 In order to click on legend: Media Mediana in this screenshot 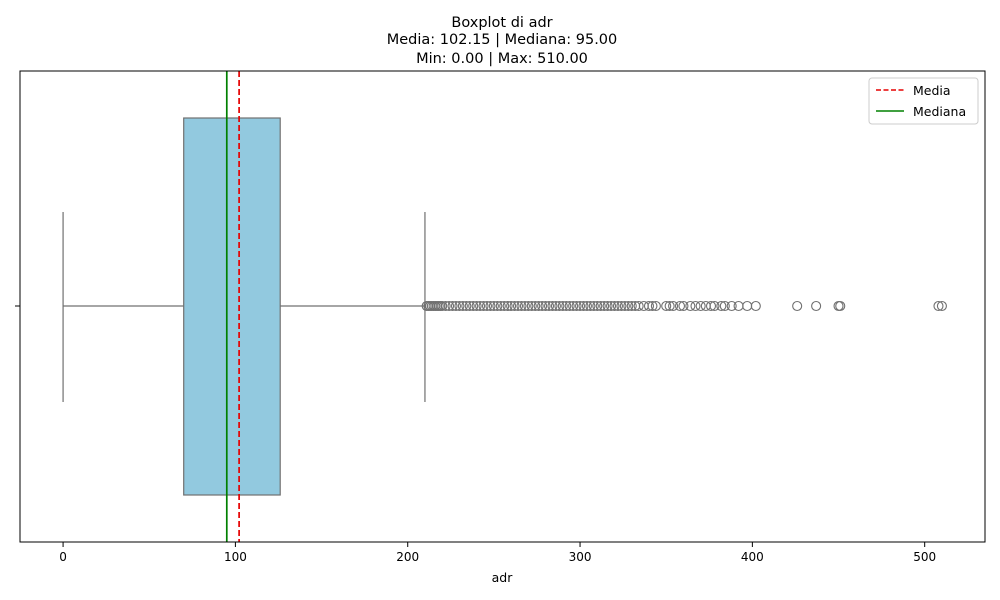, I will do `click(923, 101)`.